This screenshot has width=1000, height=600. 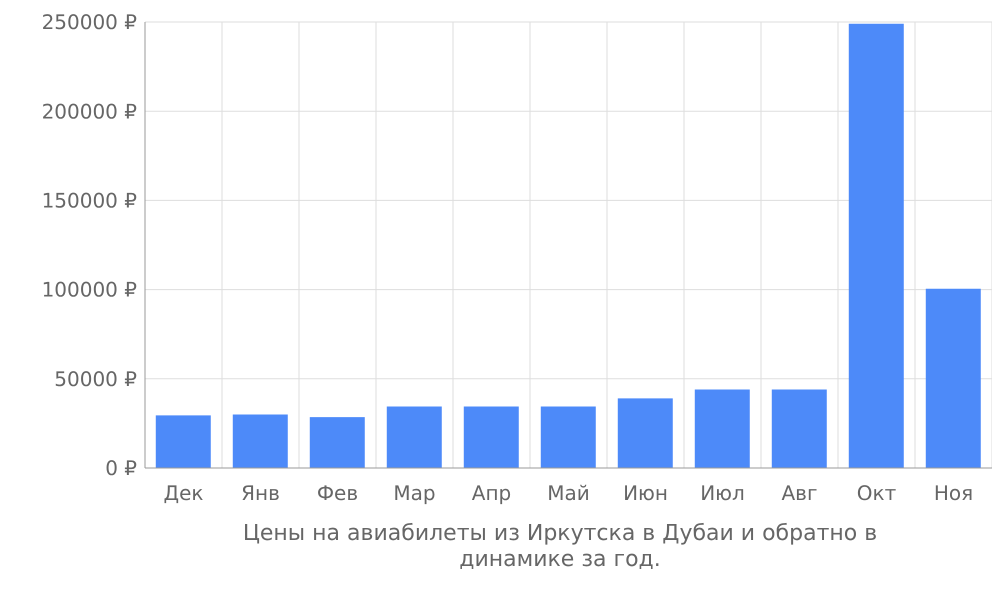 What do you see at coordinates (90, 111) in the screenshot?
I see `y-tick-label: 200000 ₽` at bounding box center [90, 111].